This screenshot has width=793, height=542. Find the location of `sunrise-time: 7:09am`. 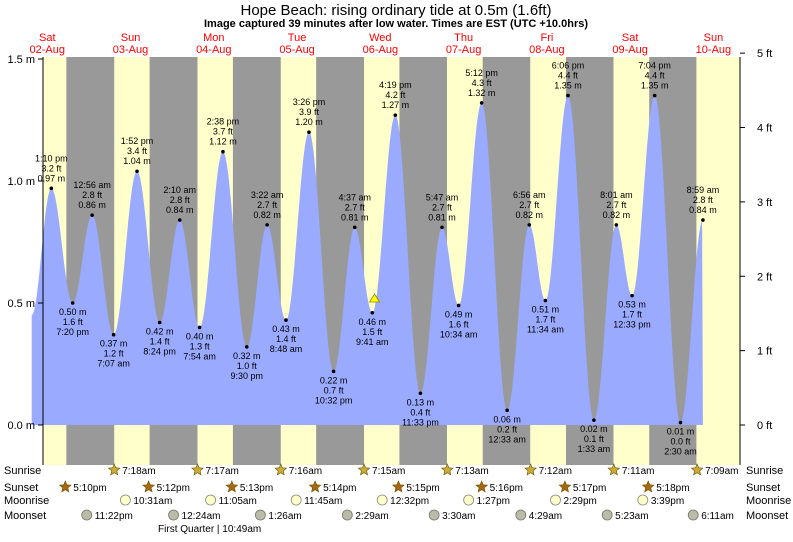

sunrise-time: 7:09am is located at coordinates (721, 471).